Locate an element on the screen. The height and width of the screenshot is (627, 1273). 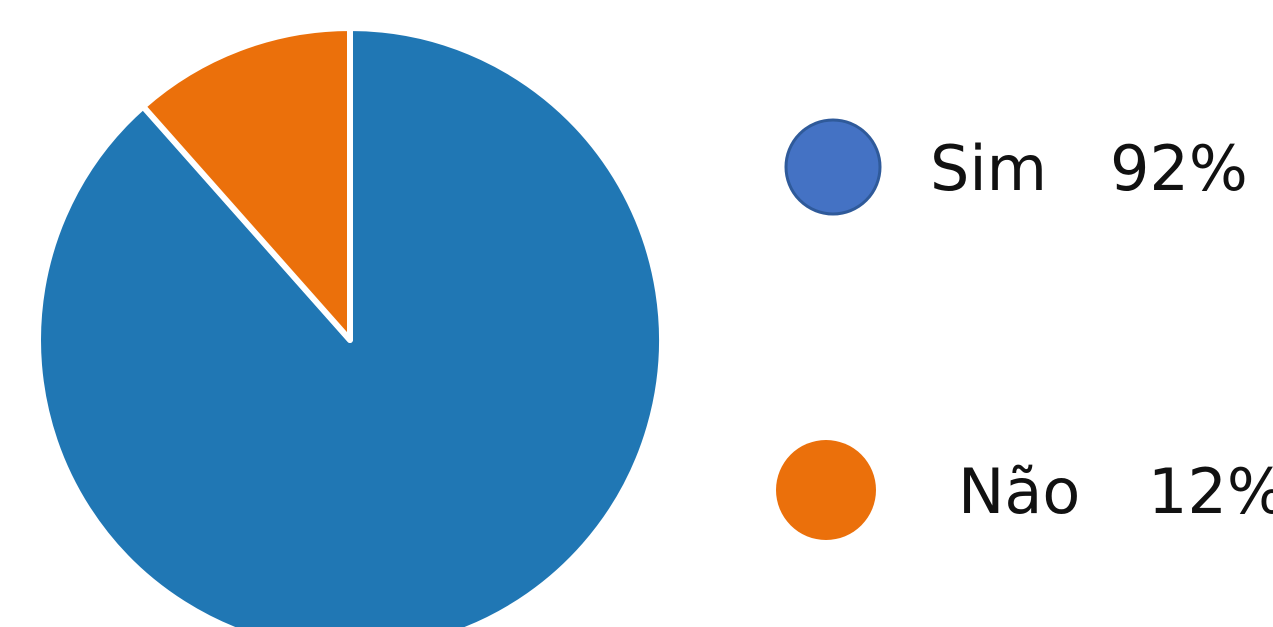
legend-marker-sim is located at coordinates (833, 167).